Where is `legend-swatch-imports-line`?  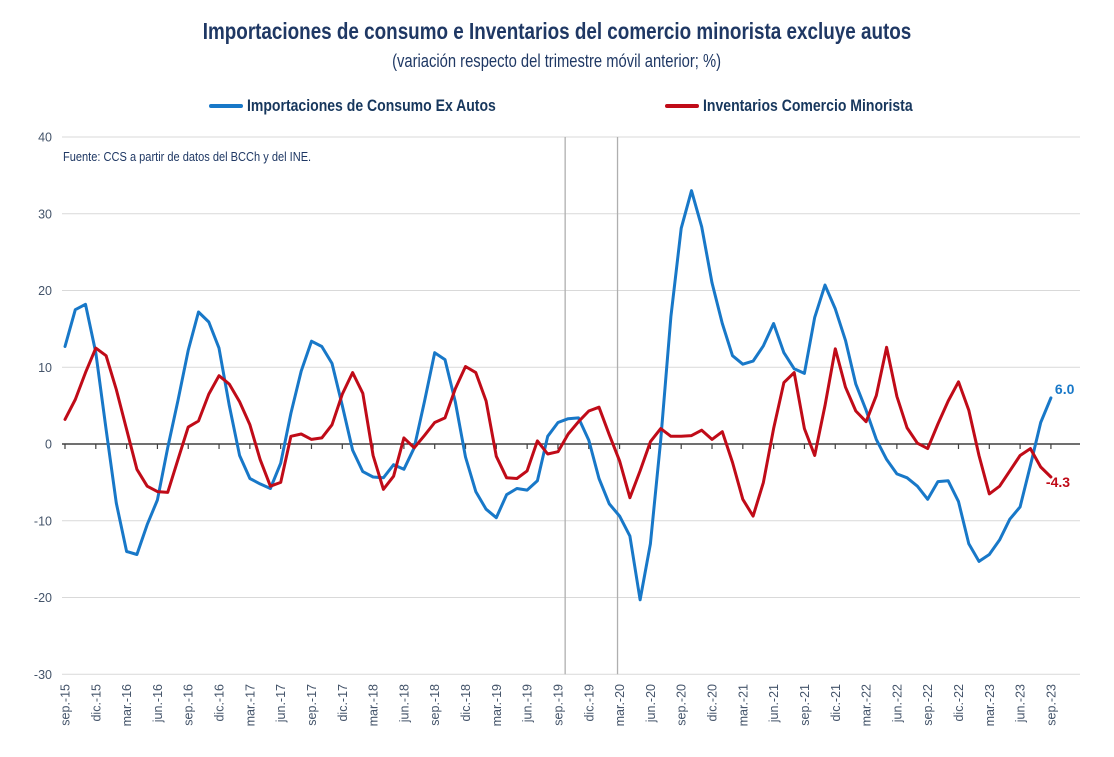 legend-swatch-imports-line is located at coordinates (226, 106).